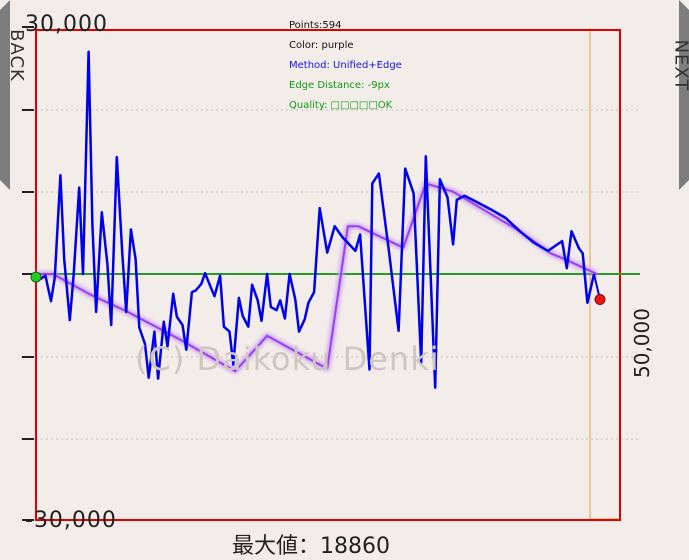 This screenshot has height=560, width=689. Describe the element at coordinates (600, 300) in the screenshot. I see `end-point-marker` at that location.